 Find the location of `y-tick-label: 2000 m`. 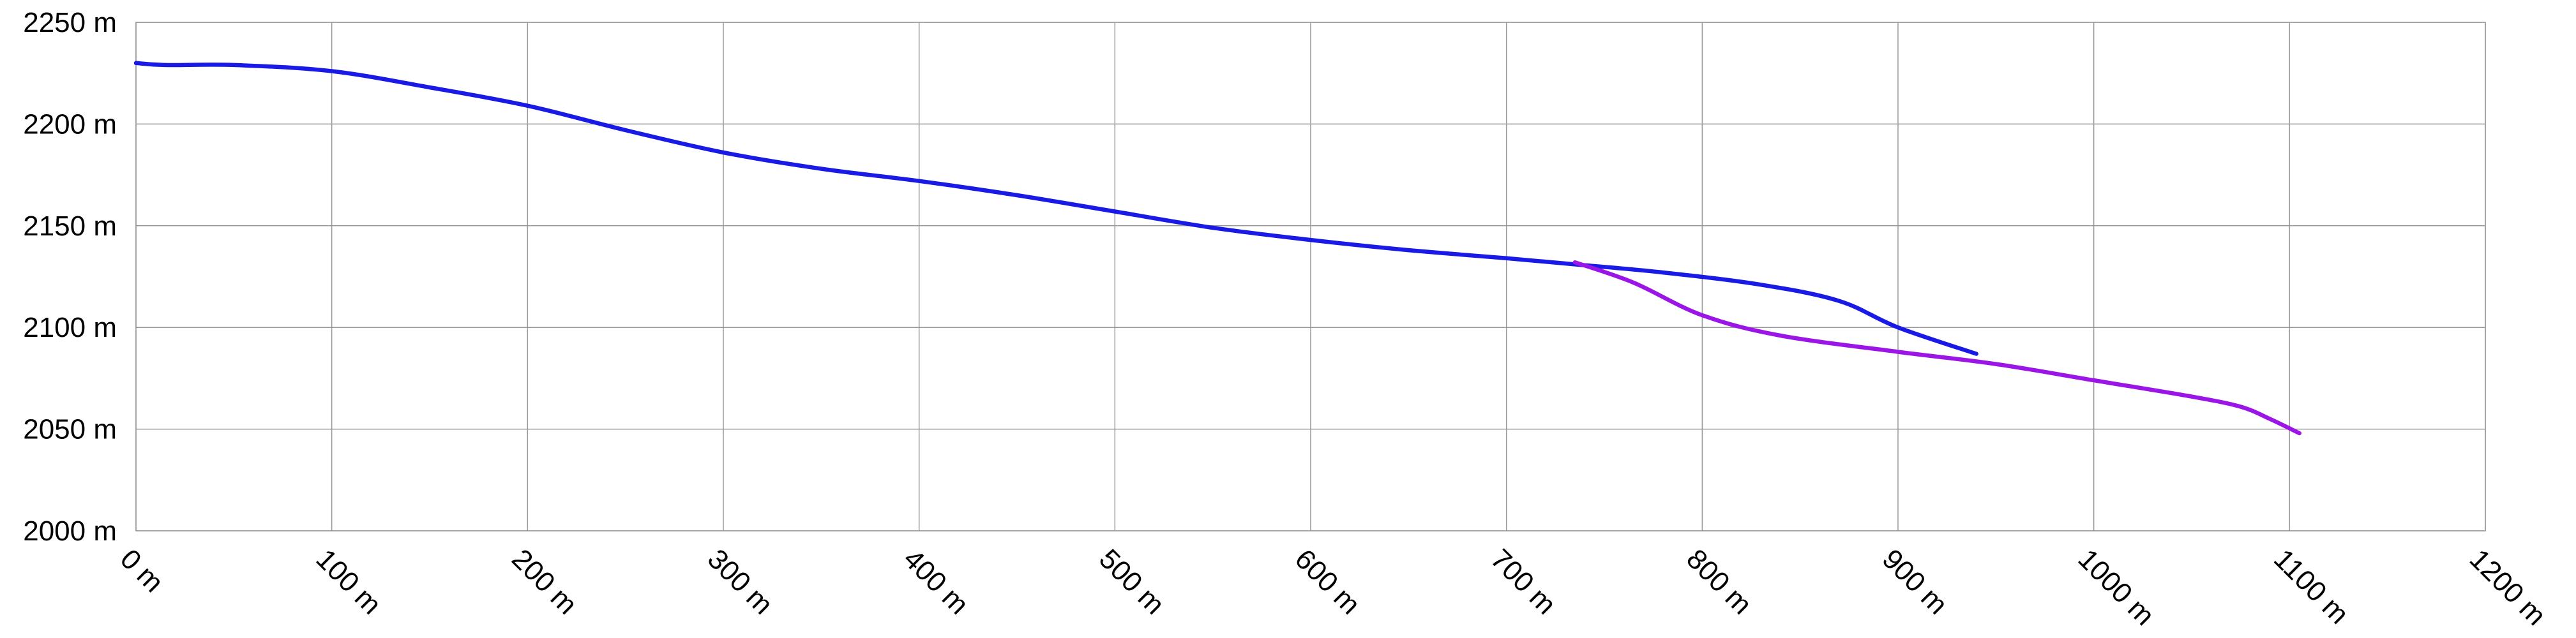

y-tick-label: 2000 m is located at coordinates (70, 531).